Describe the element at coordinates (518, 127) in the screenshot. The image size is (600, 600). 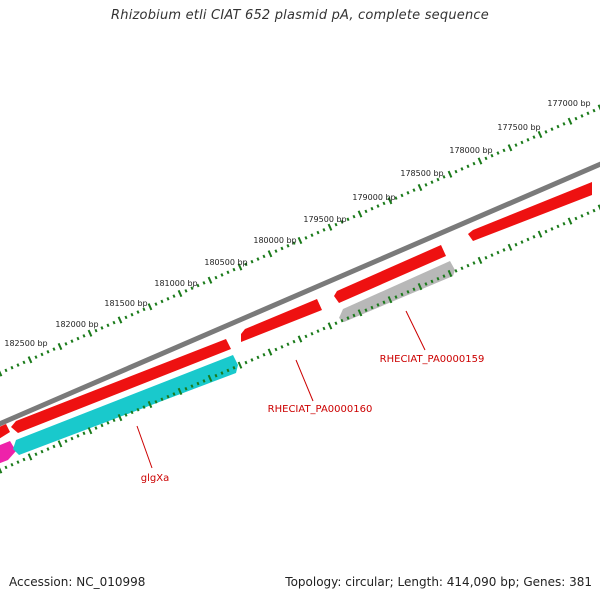
I see `ruler-label: 177500 bp` at that location.